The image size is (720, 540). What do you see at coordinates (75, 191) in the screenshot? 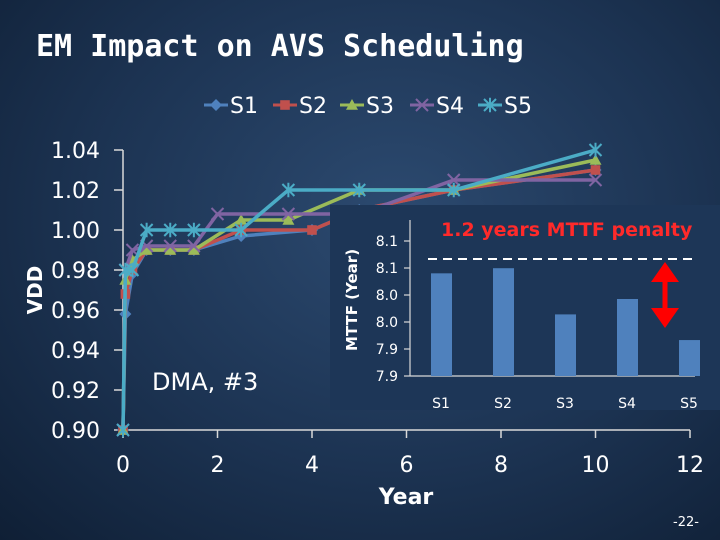
I see `y-tick-label: 1.02` at bounding box center [75, 191].